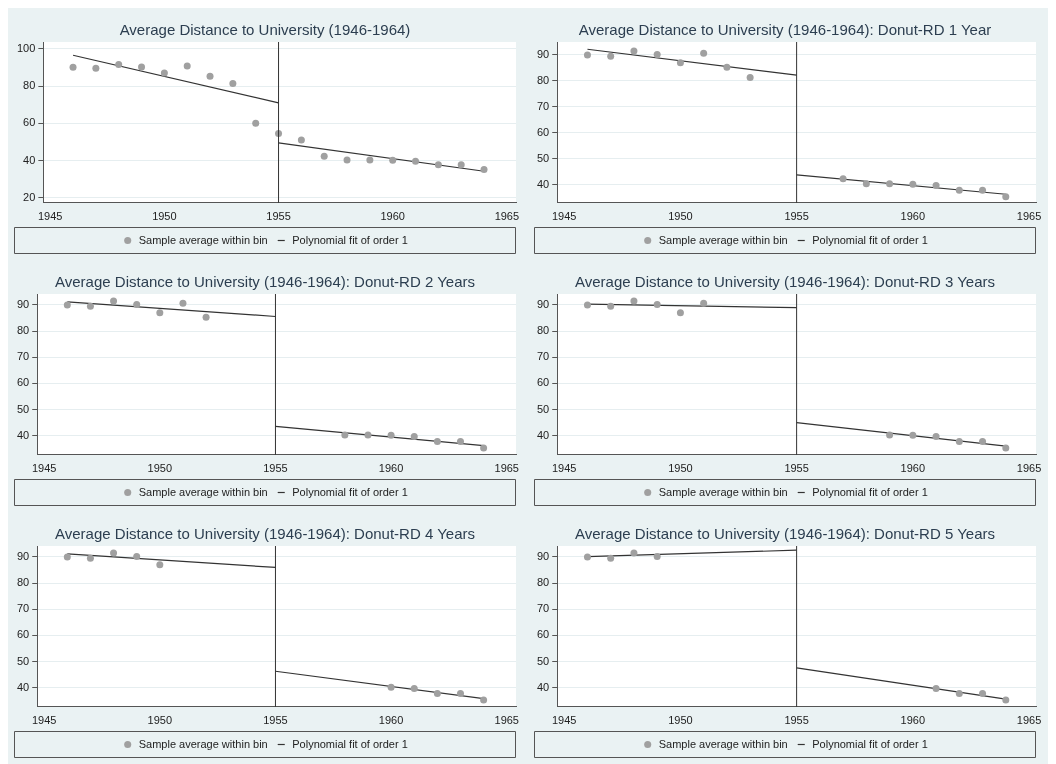 Image resolution: width=1056 pixels, height=764 pixels. What do you see at coordinates (265, 30) in the screenshot?
I see `chart-title: Average Distance to University (1946-1964)` at bounding box center [265, 30].